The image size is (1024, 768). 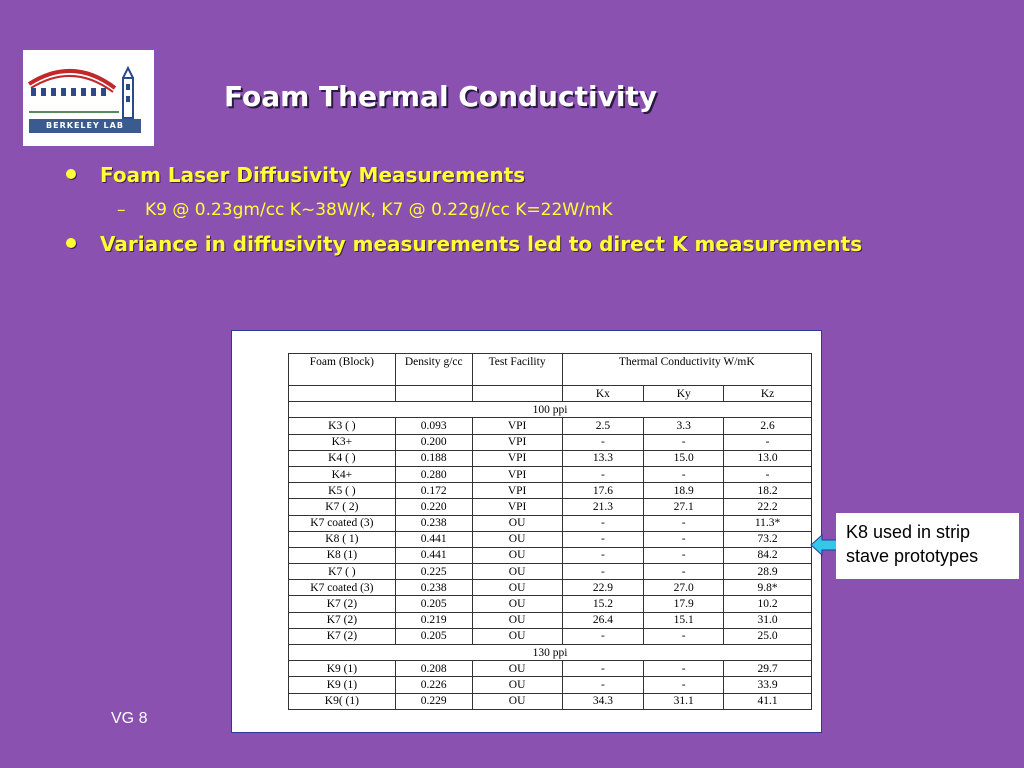 I want to click on header-foam: Foam (Block), so click(x=342, y=369).